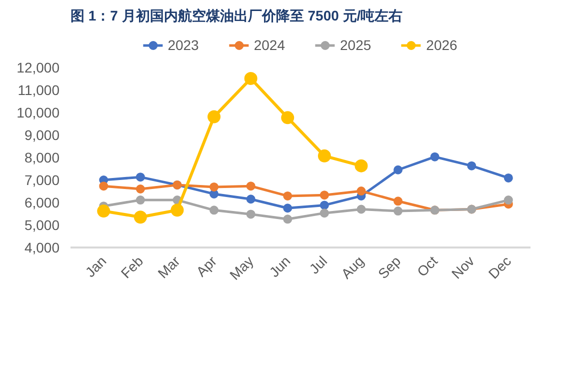 This screenshot has width=588, height=369. I want to click on y-tick-label: 7,000, so click(42, 180).